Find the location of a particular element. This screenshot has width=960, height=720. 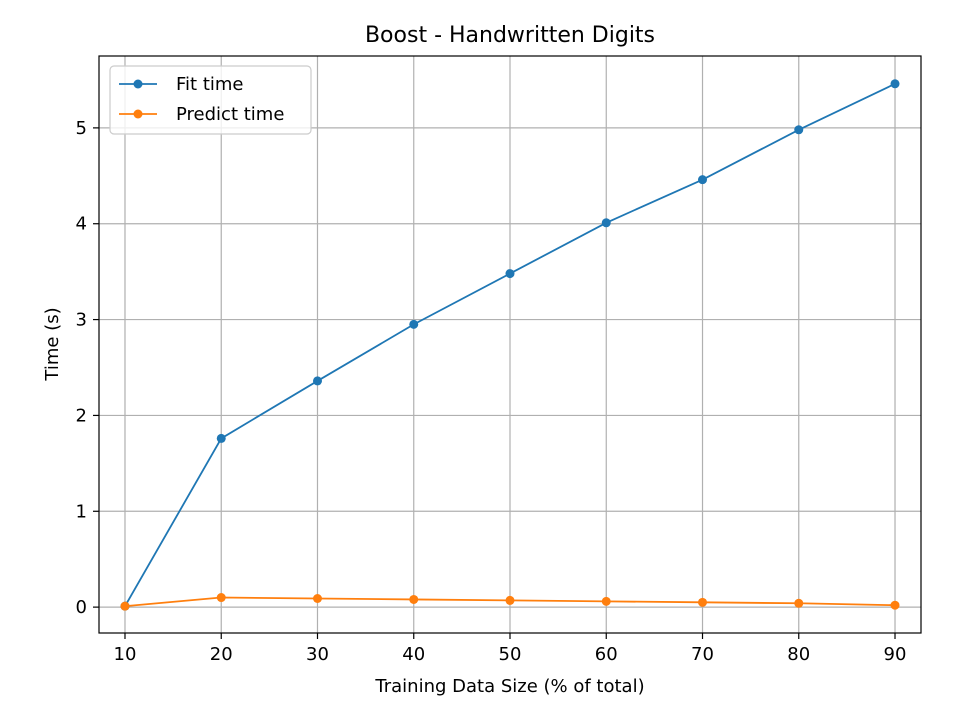

x-tick-label: 60 is located at coordinates (606, 654).